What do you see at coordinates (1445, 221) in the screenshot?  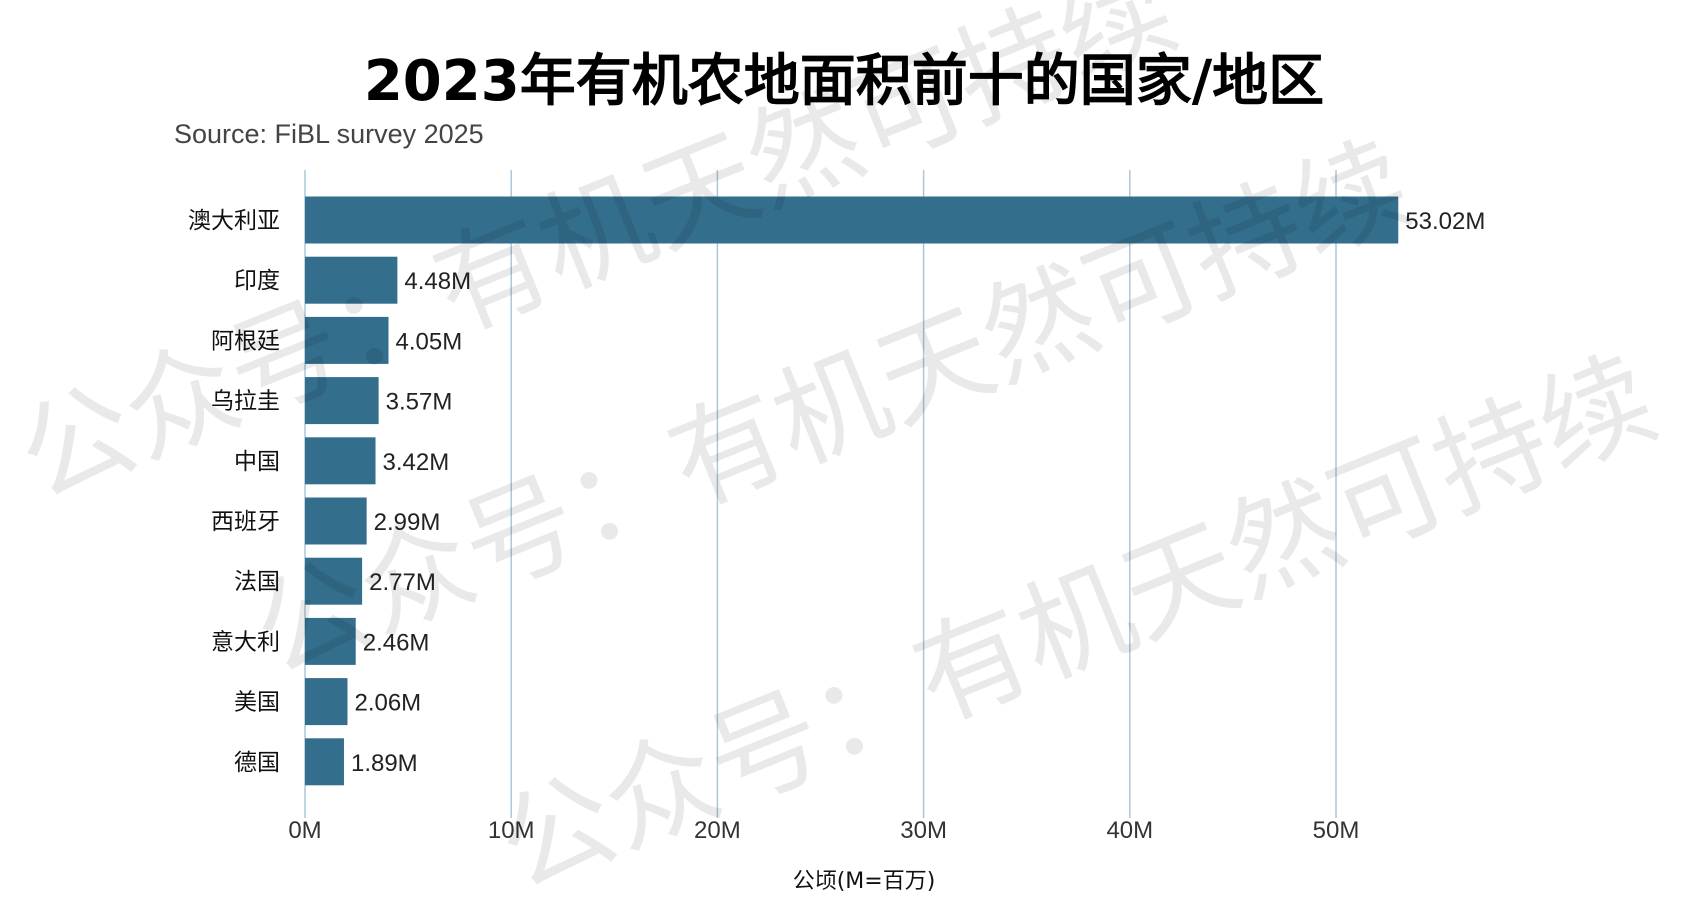 I see `data-label: 53.02M` at bounding box center [1445, 221].